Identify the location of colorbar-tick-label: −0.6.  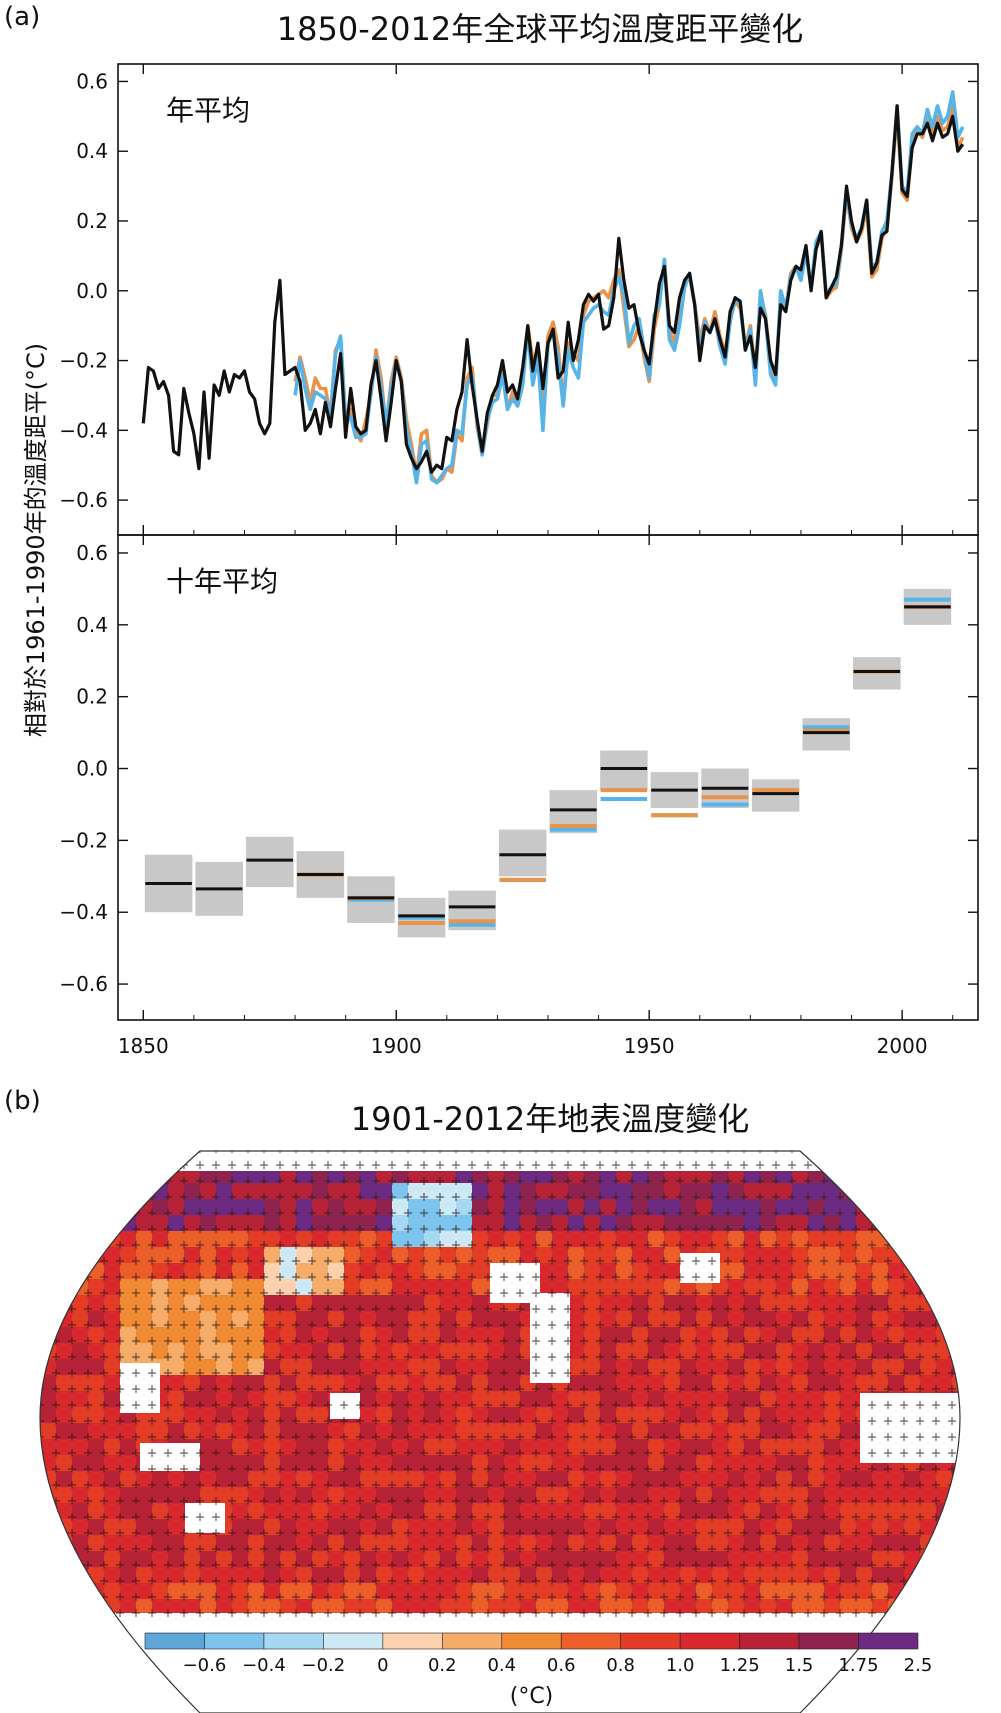
(205, 1665).